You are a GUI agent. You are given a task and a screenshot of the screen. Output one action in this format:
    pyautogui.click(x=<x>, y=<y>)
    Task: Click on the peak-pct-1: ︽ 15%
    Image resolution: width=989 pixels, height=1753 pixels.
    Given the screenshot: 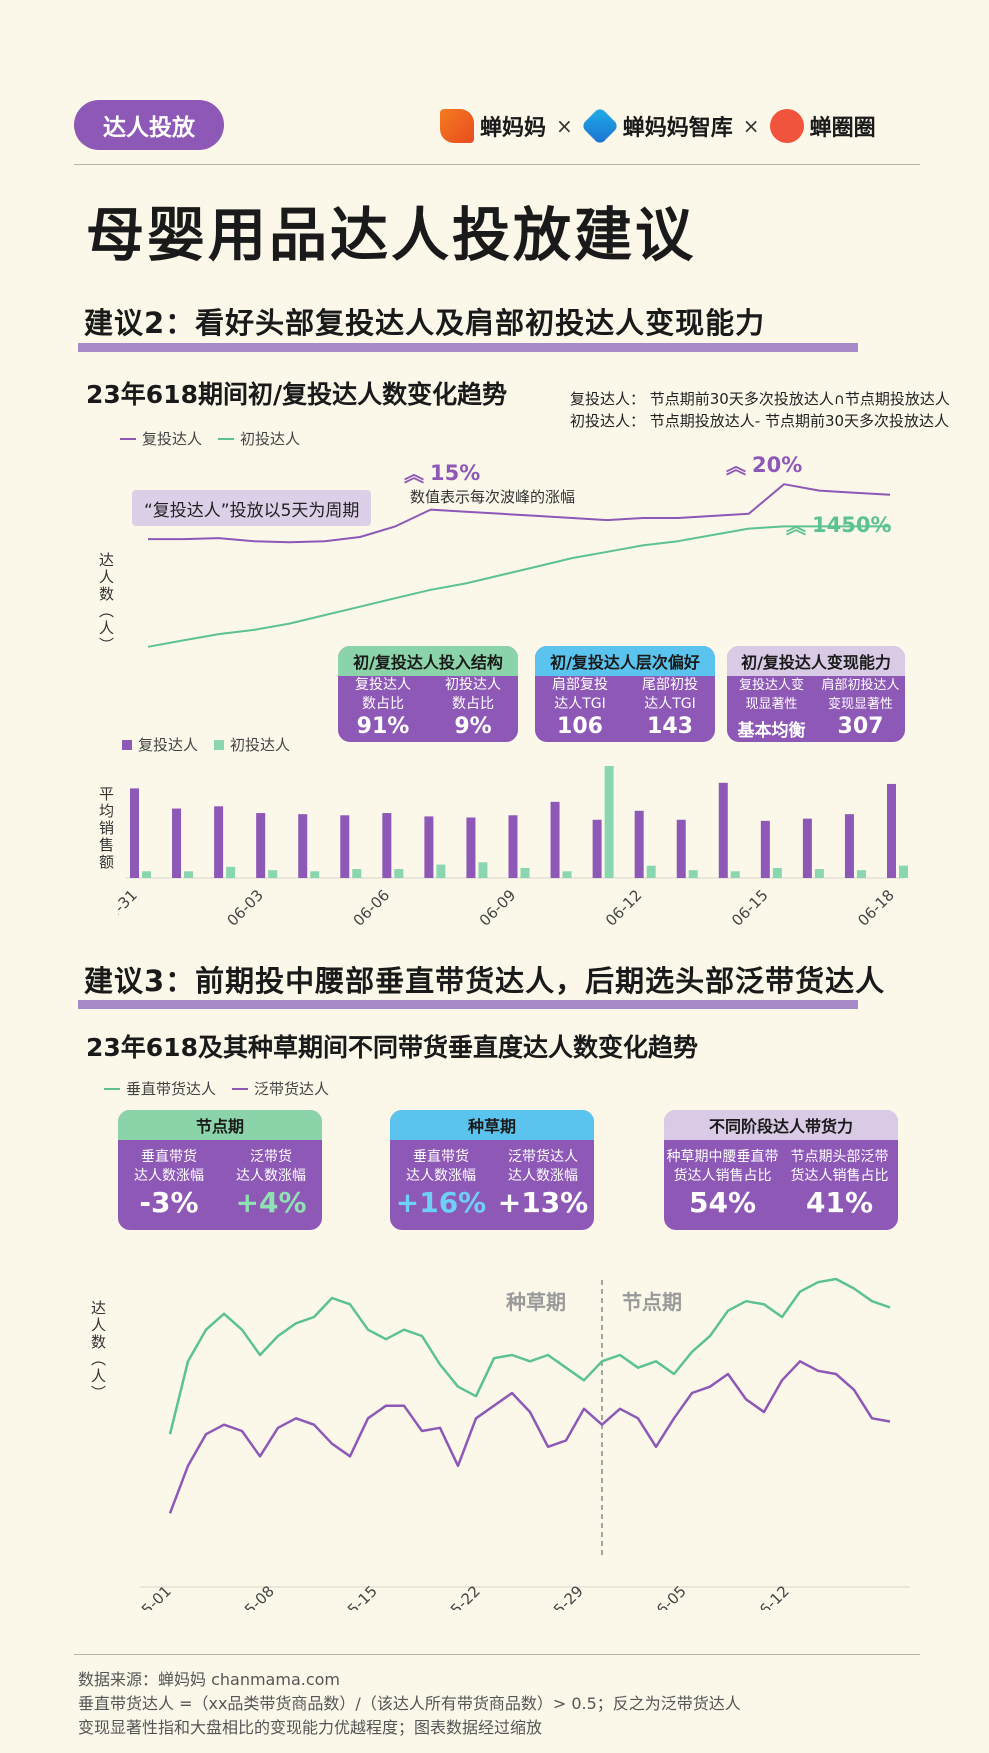 What is the action you would take?
    pyautogui.click(x=442, y=472)
    